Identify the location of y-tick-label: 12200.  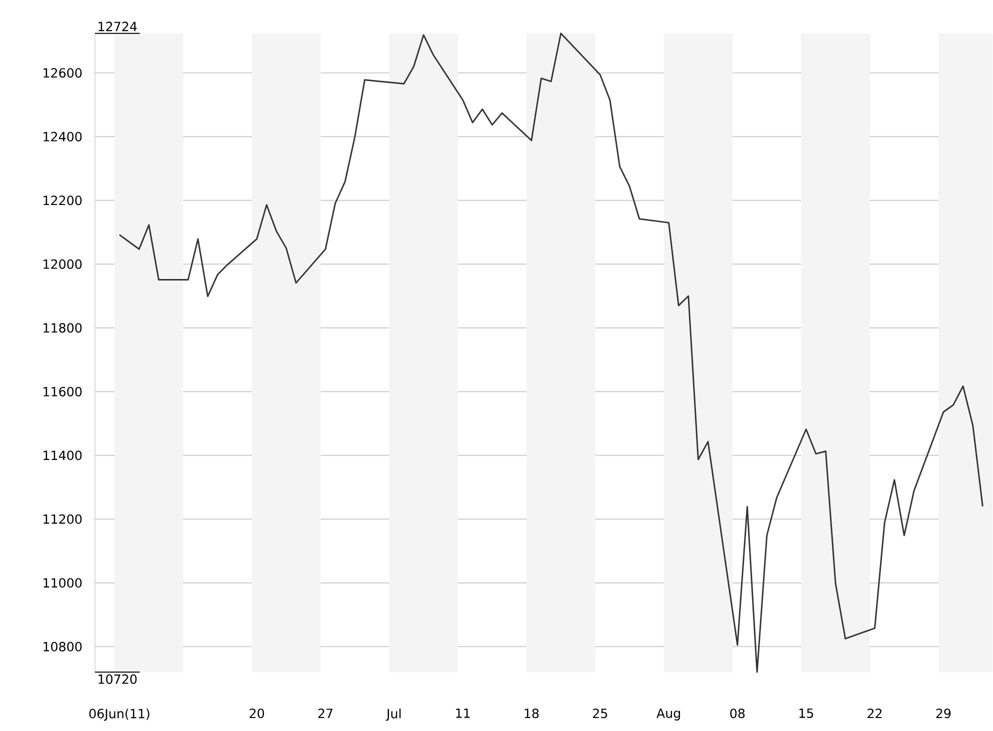
(63, 201).